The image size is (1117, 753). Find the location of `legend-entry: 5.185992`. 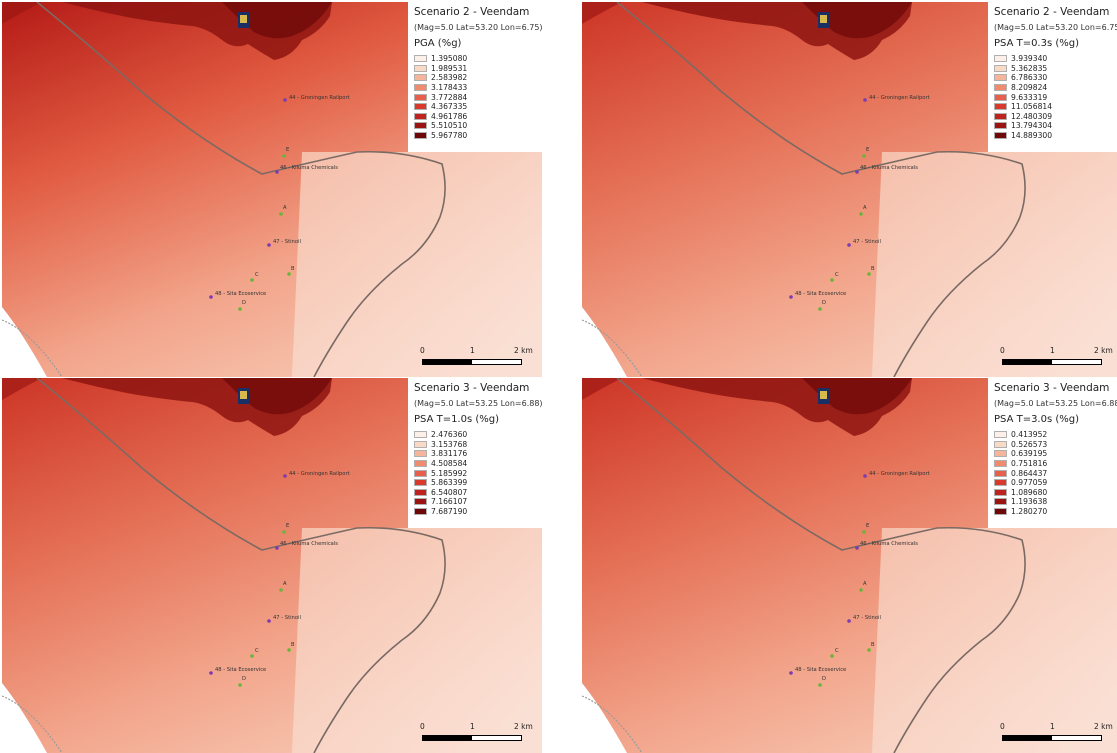

legend-entry: 5.185992 is located at coordinates (440, 473).